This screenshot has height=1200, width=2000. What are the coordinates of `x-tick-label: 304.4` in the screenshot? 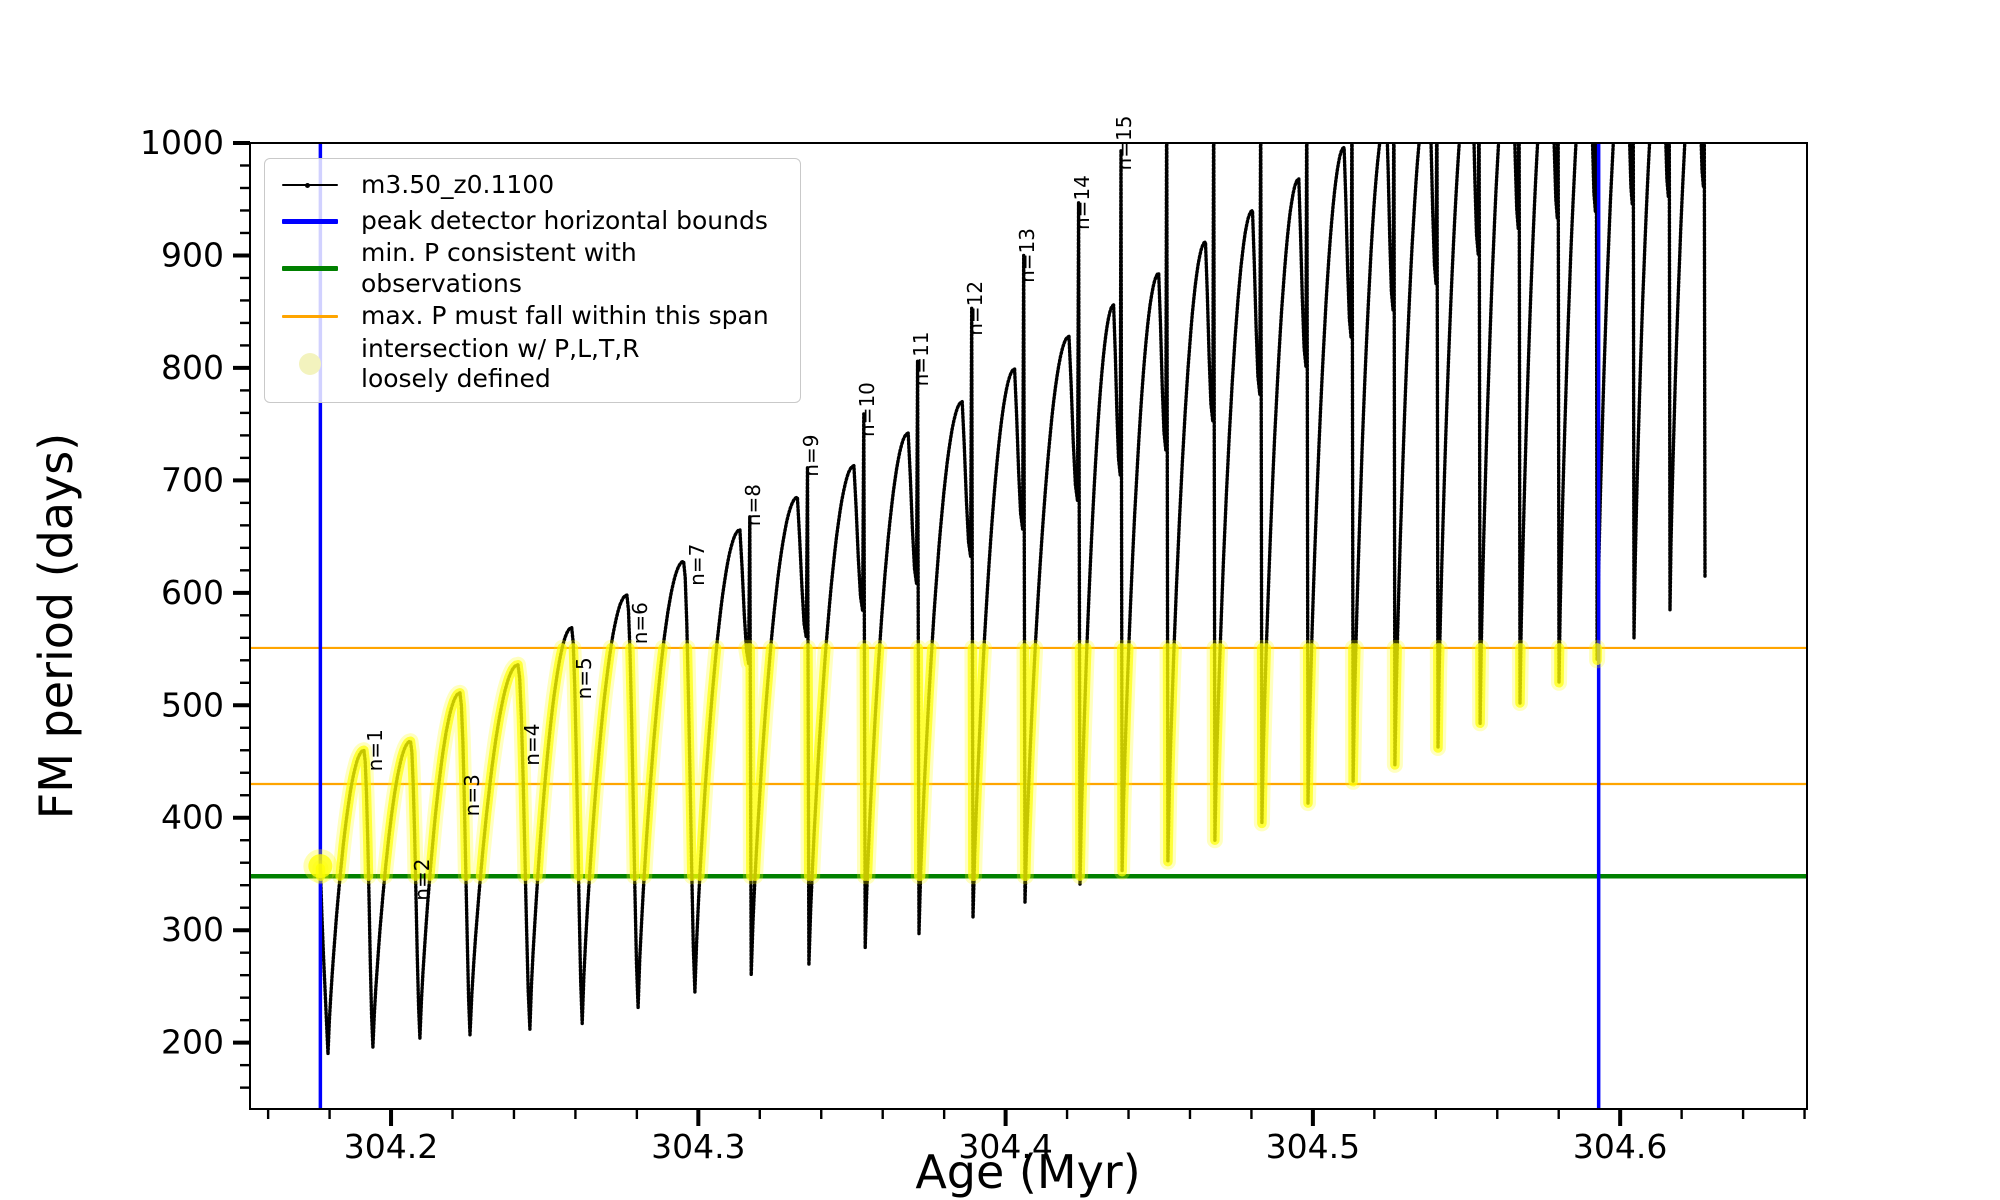 It's located at (1005, 1146).